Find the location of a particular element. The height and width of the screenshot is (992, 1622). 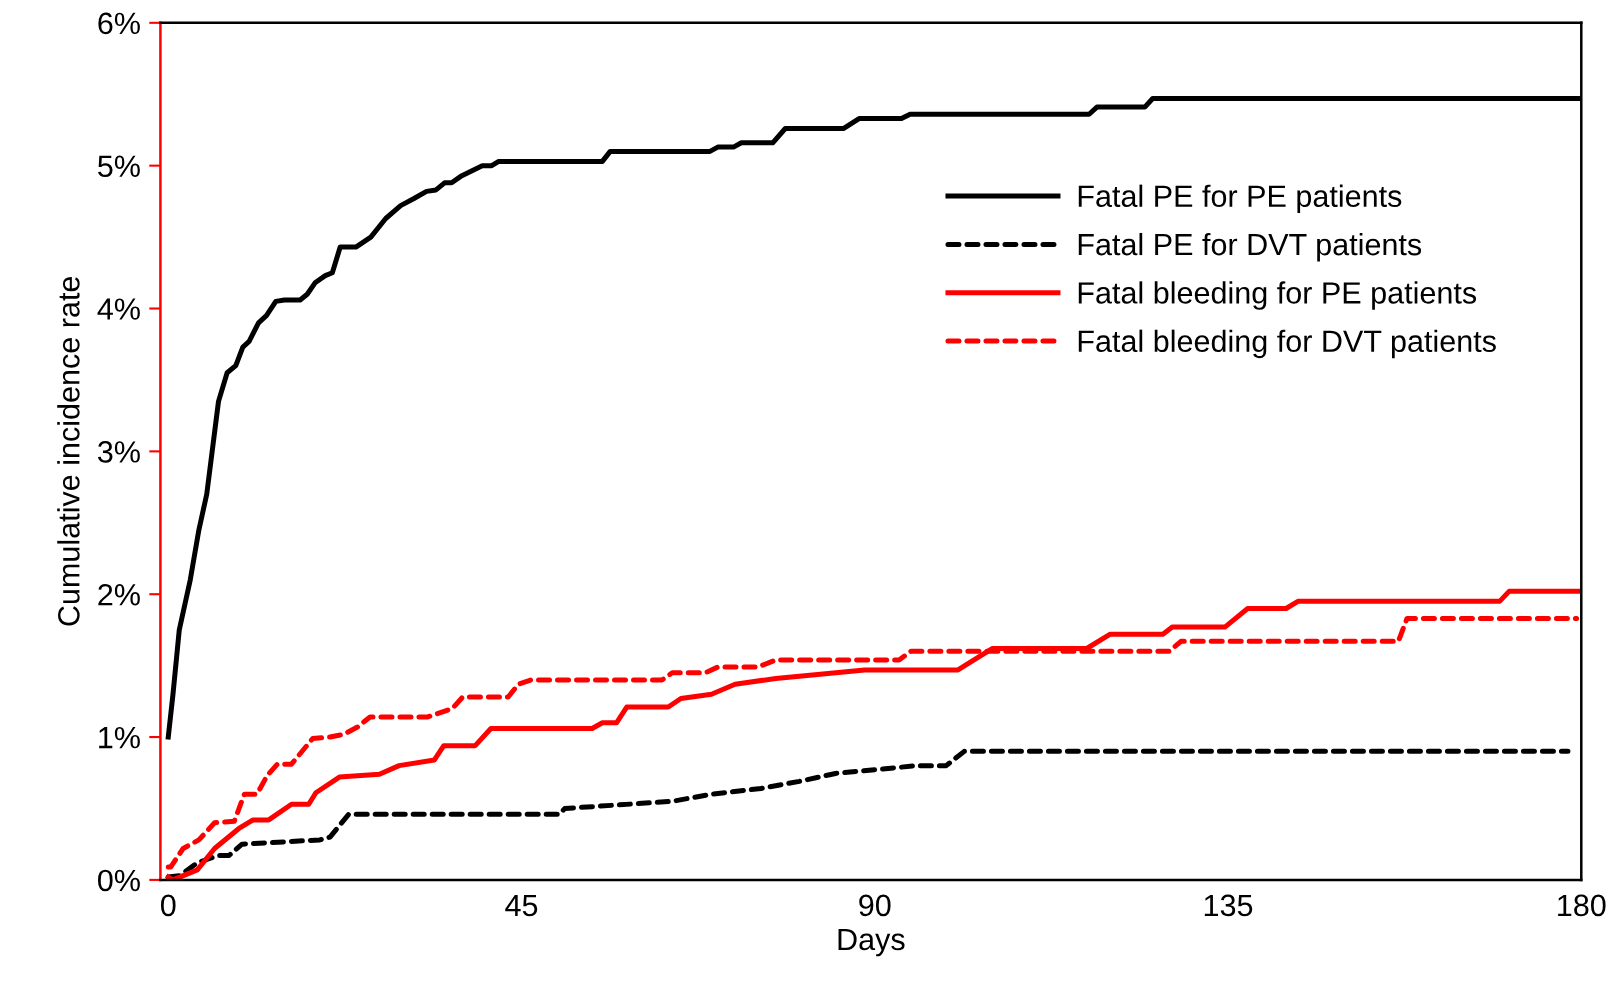

y-tick-label: 1% is located at coordinates (119, 737).